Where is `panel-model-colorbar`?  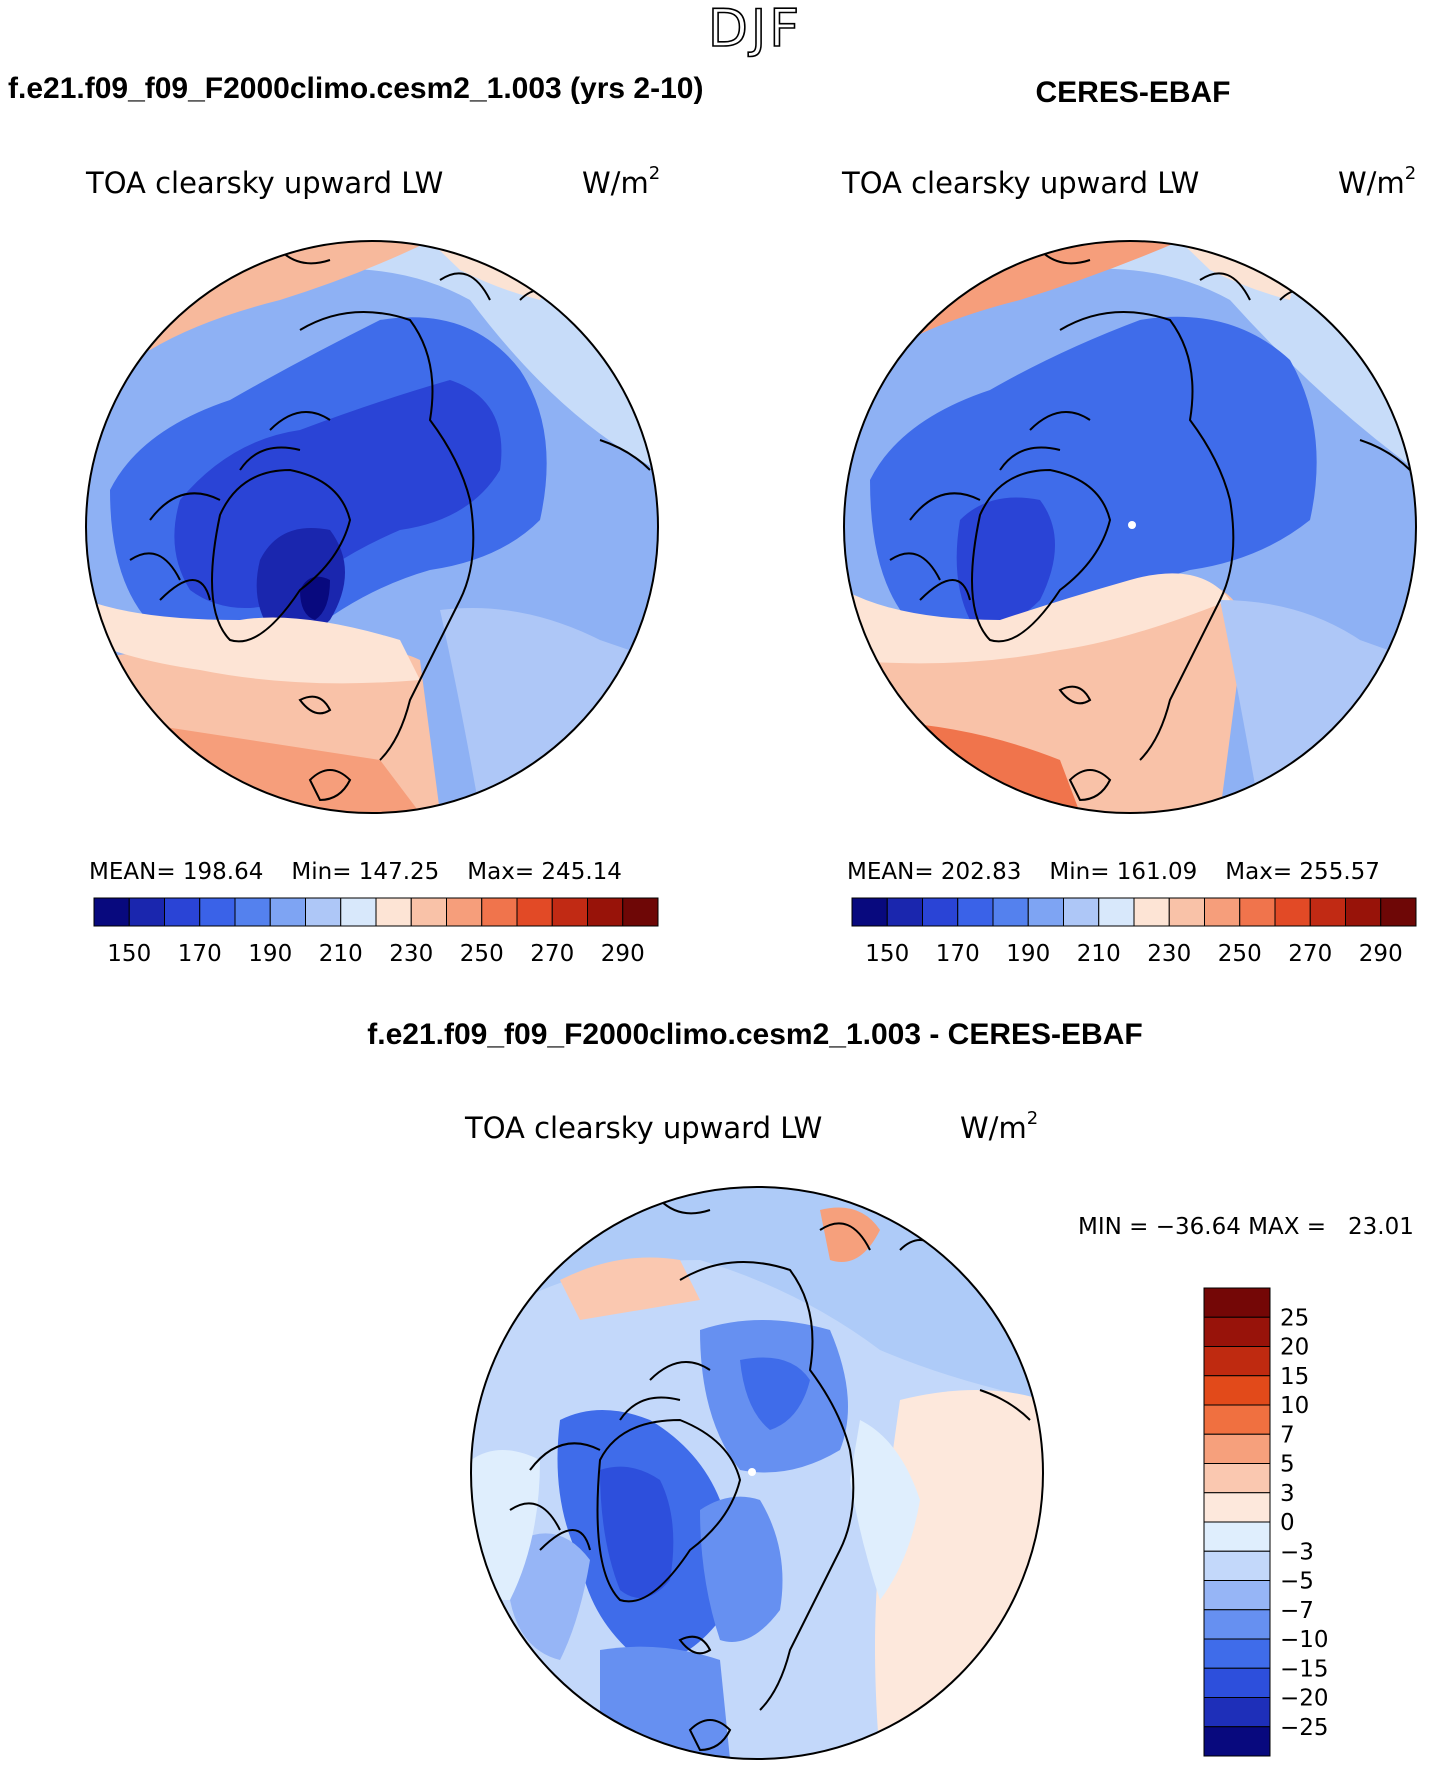 panel-model-colorbar is located at coordinates (376, 912).